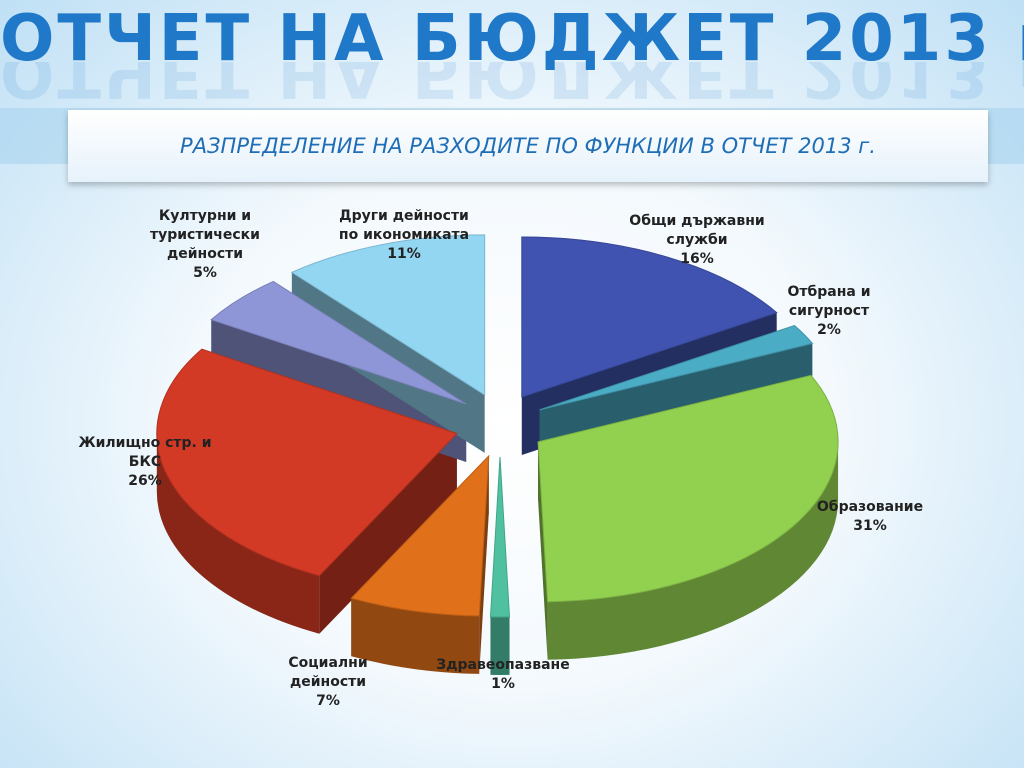  I want to click on category-label: Жилищно стр. и БКС, so click(145, 452).